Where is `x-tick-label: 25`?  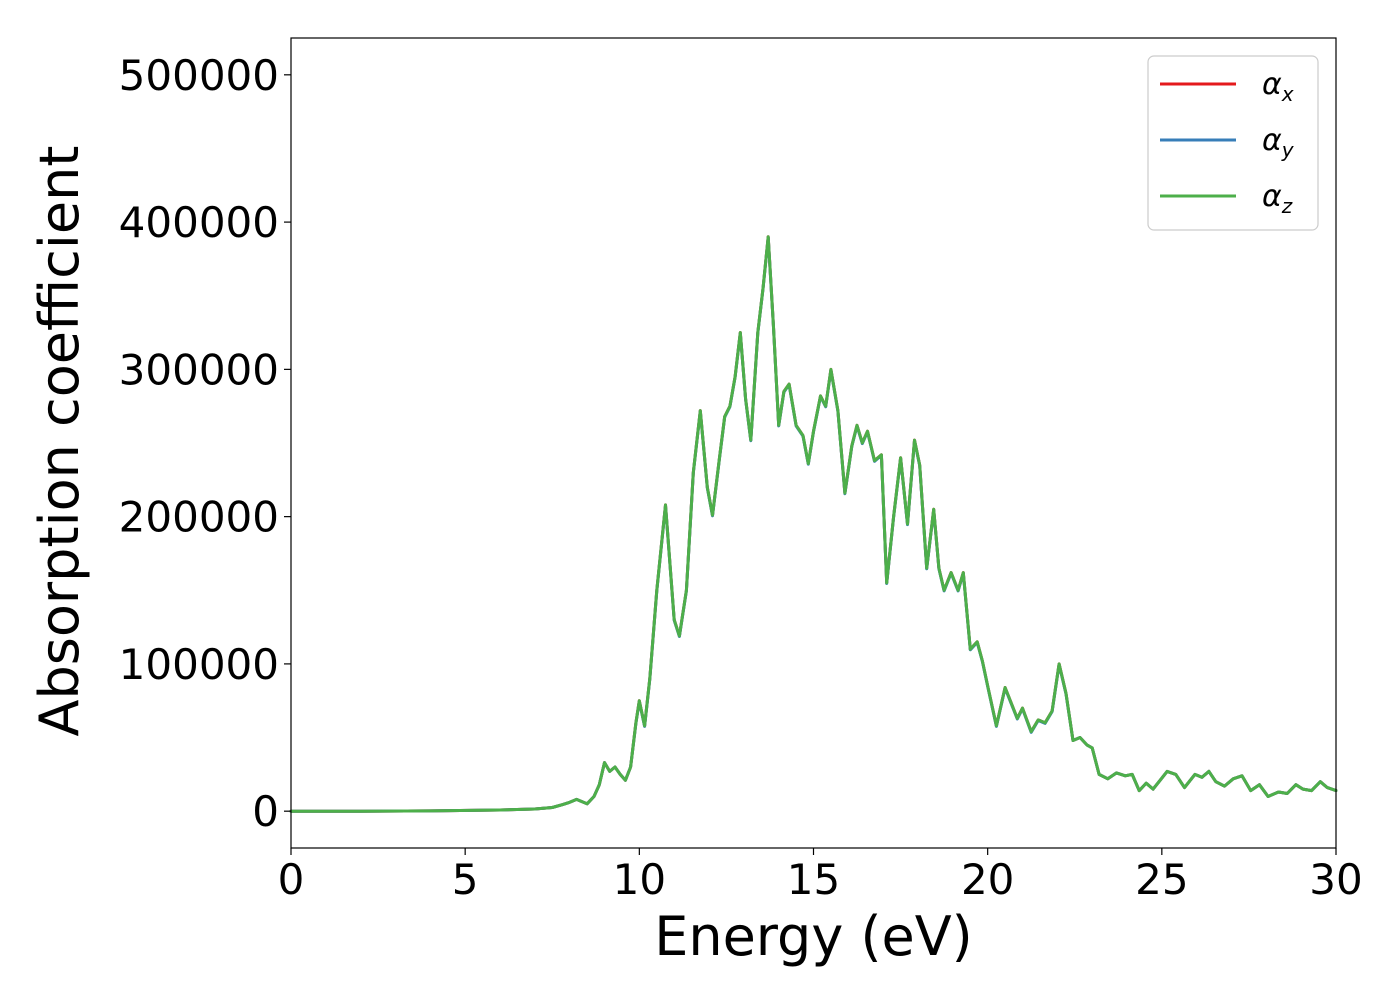 x-tick-label: 25 is located at coordinates (1161, 879).